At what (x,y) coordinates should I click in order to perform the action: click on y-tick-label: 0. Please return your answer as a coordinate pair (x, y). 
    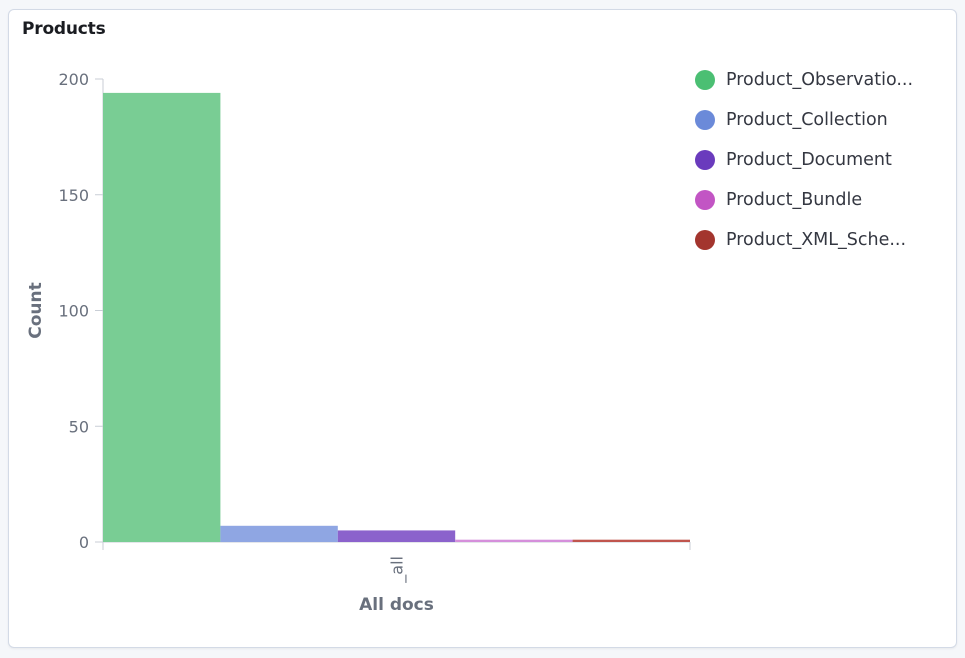
    Looking at the image, I should click on (84, 542).